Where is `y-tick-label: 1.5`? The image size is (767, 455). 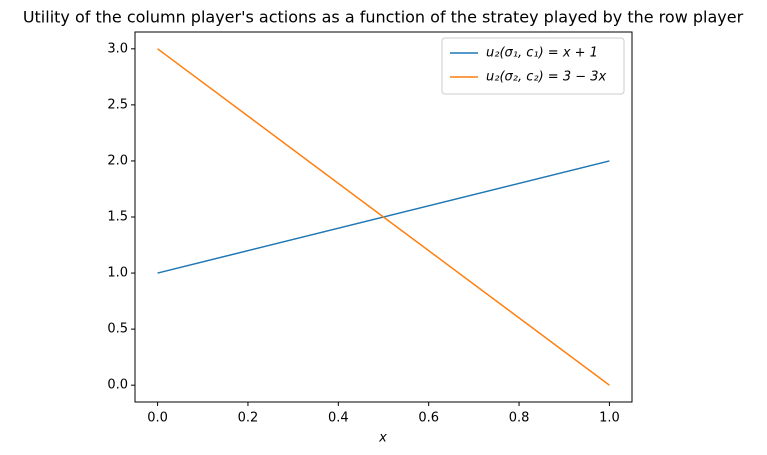 y-tick-label: 1.5 is located at coordinates (117, 217).